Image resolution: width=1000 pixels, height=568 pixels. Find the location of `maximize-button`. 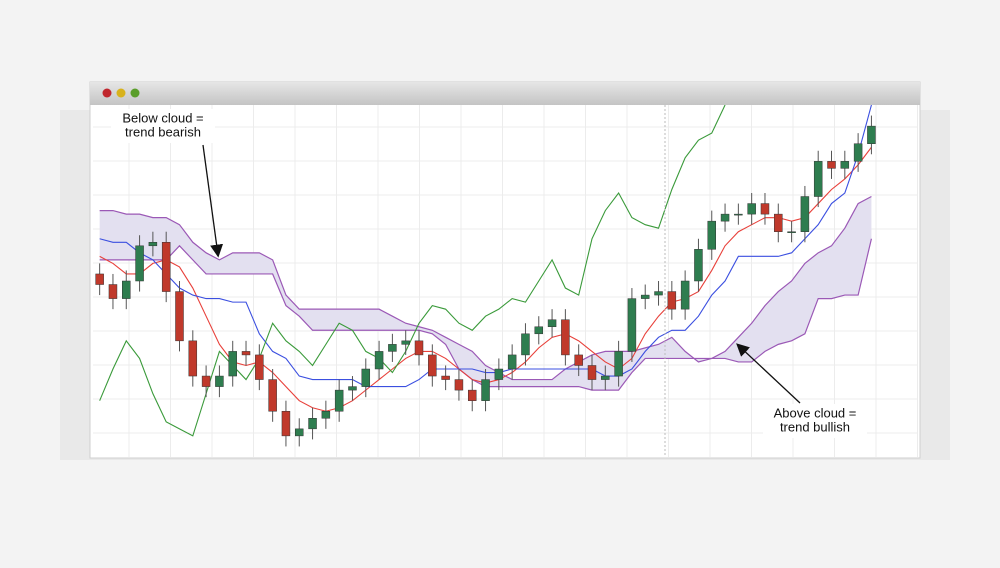

maximize-button is located at coordinates (135, 93).